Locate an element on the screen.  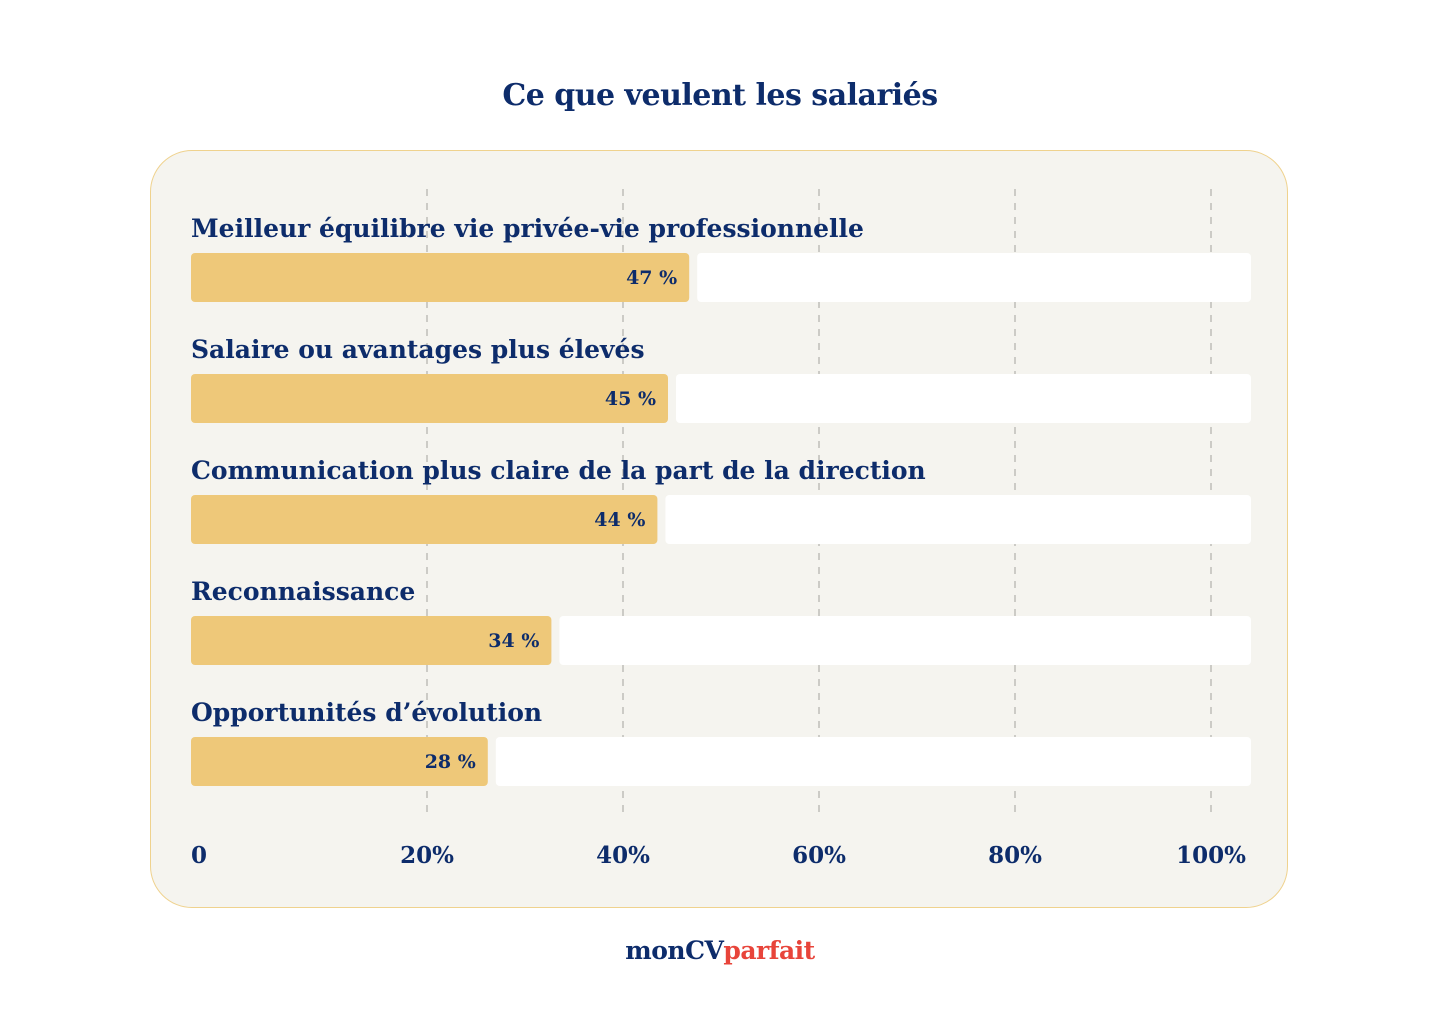
category-label: Reconnaissance is located at coordinates (303, 591).